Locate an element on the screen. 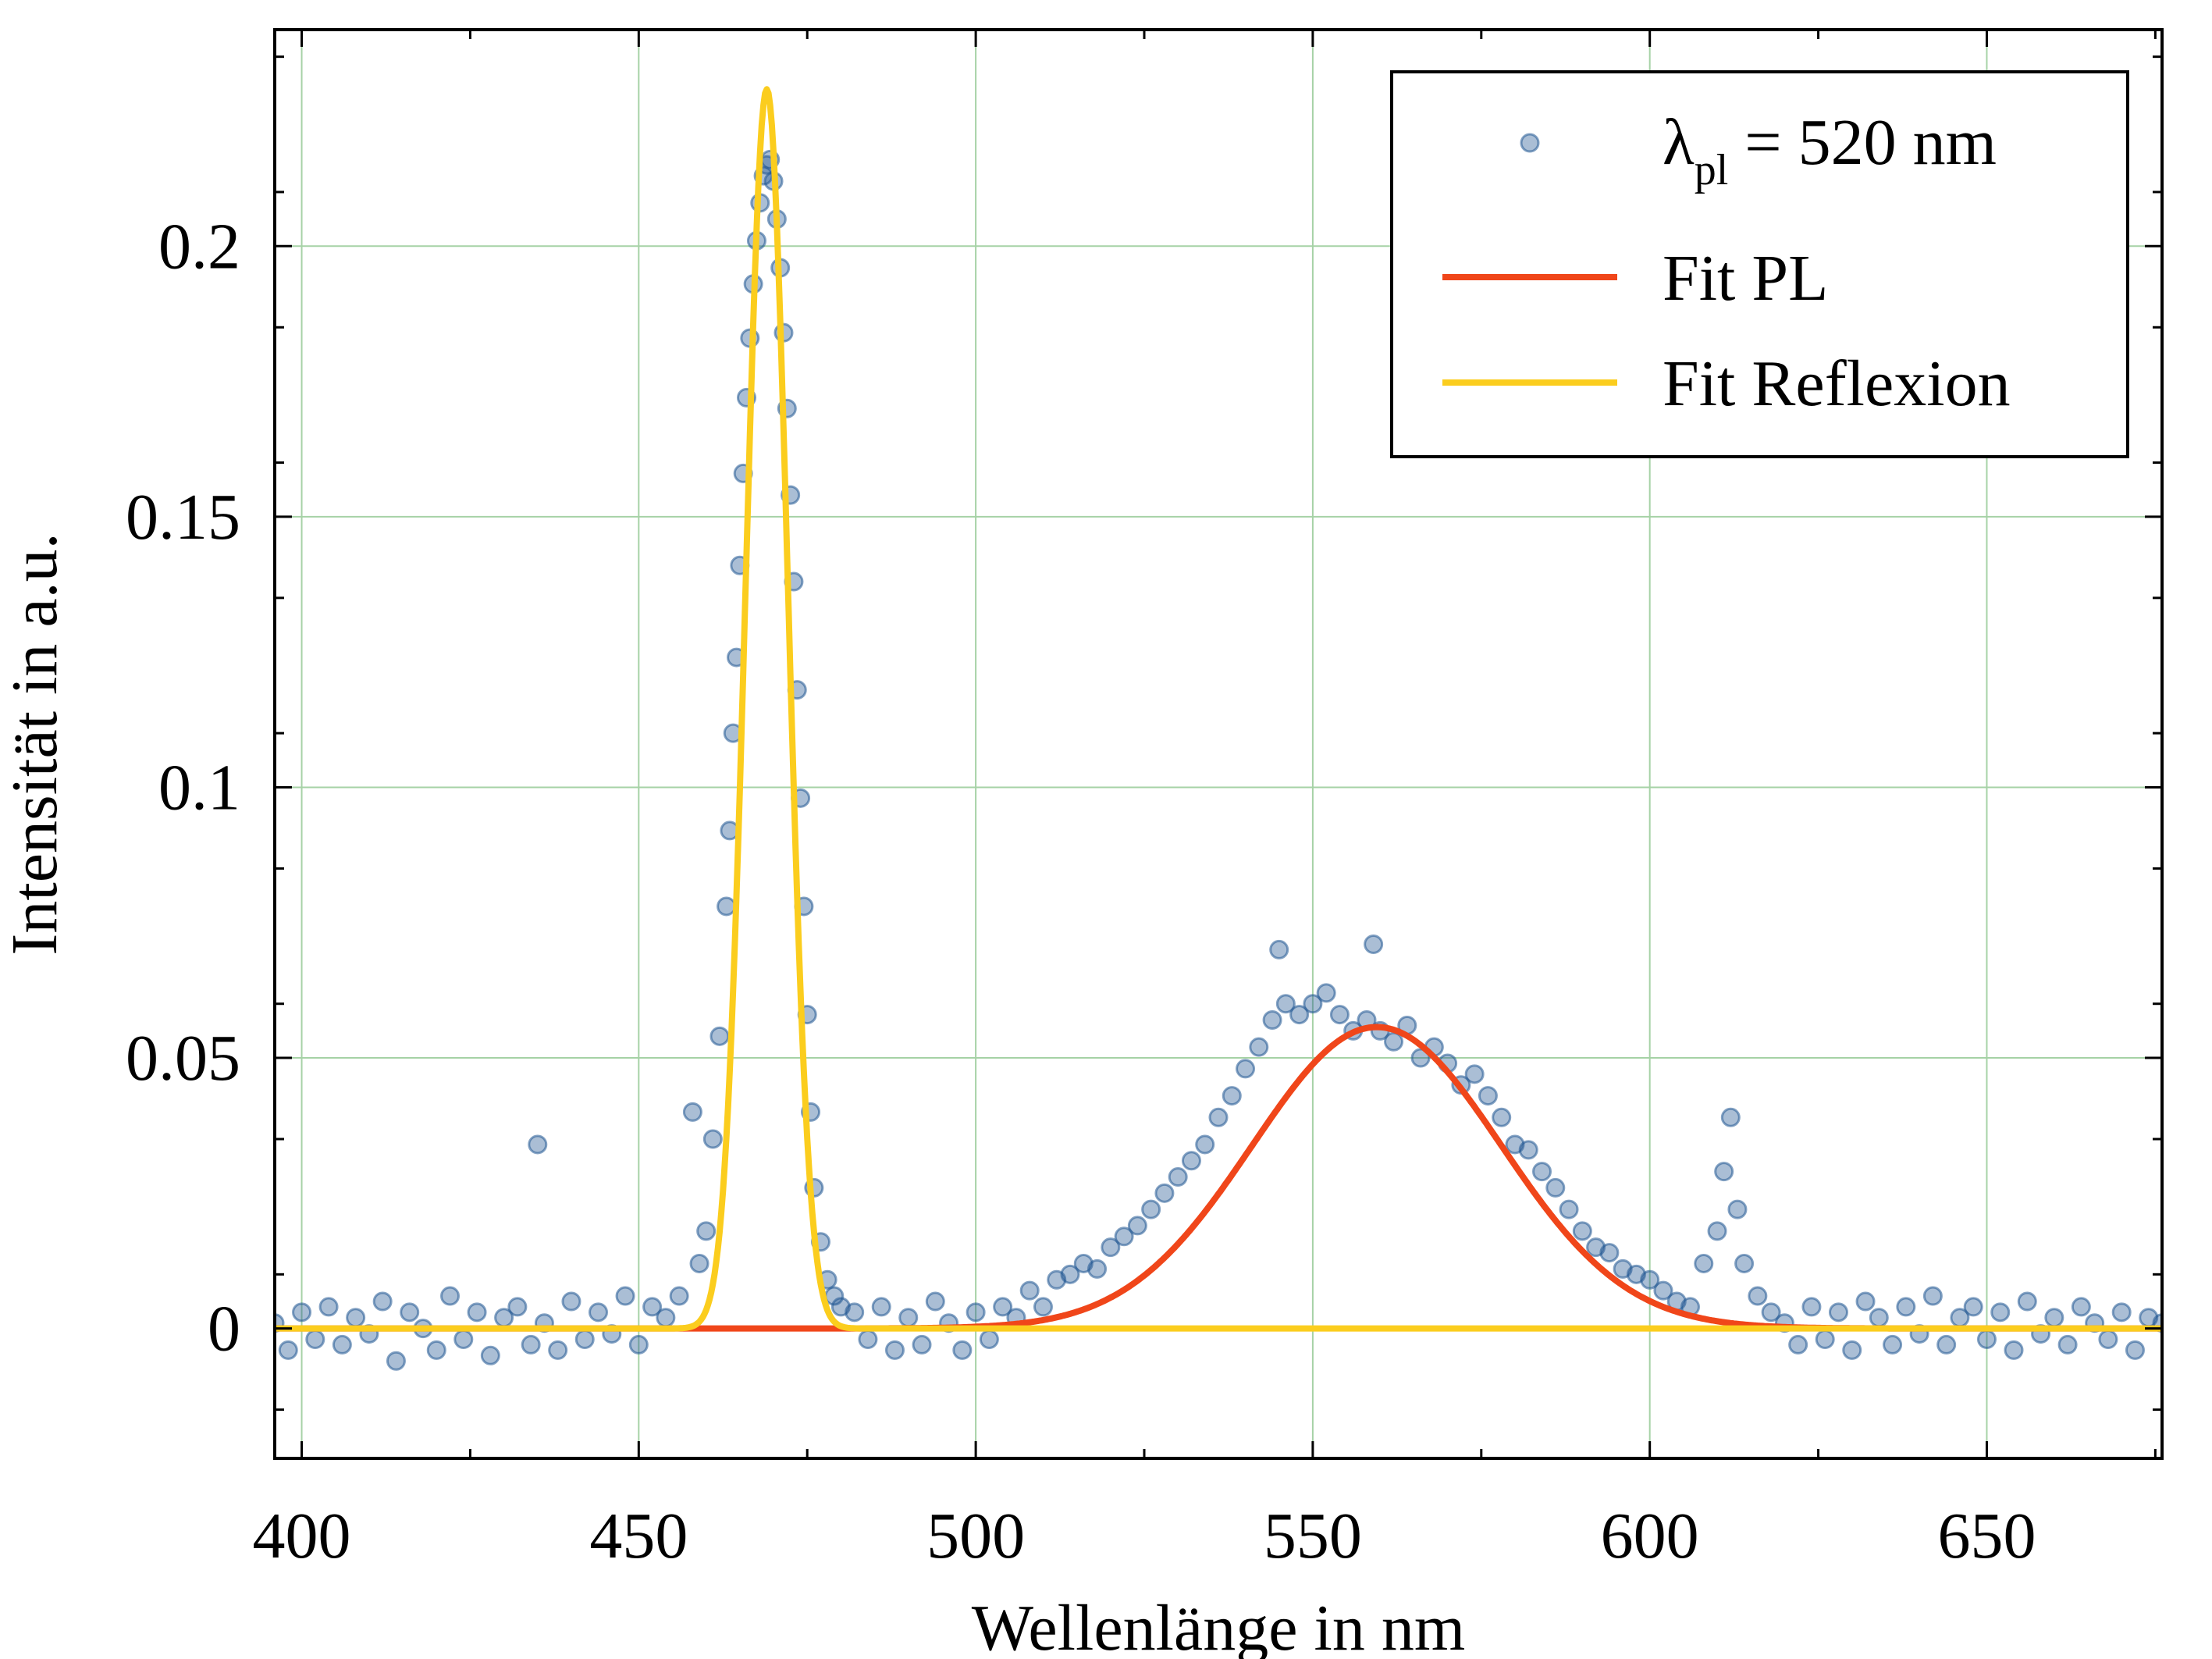 This screenshot has width=2212, height=1659. legend-frame is located at coordinates (1759, 264).